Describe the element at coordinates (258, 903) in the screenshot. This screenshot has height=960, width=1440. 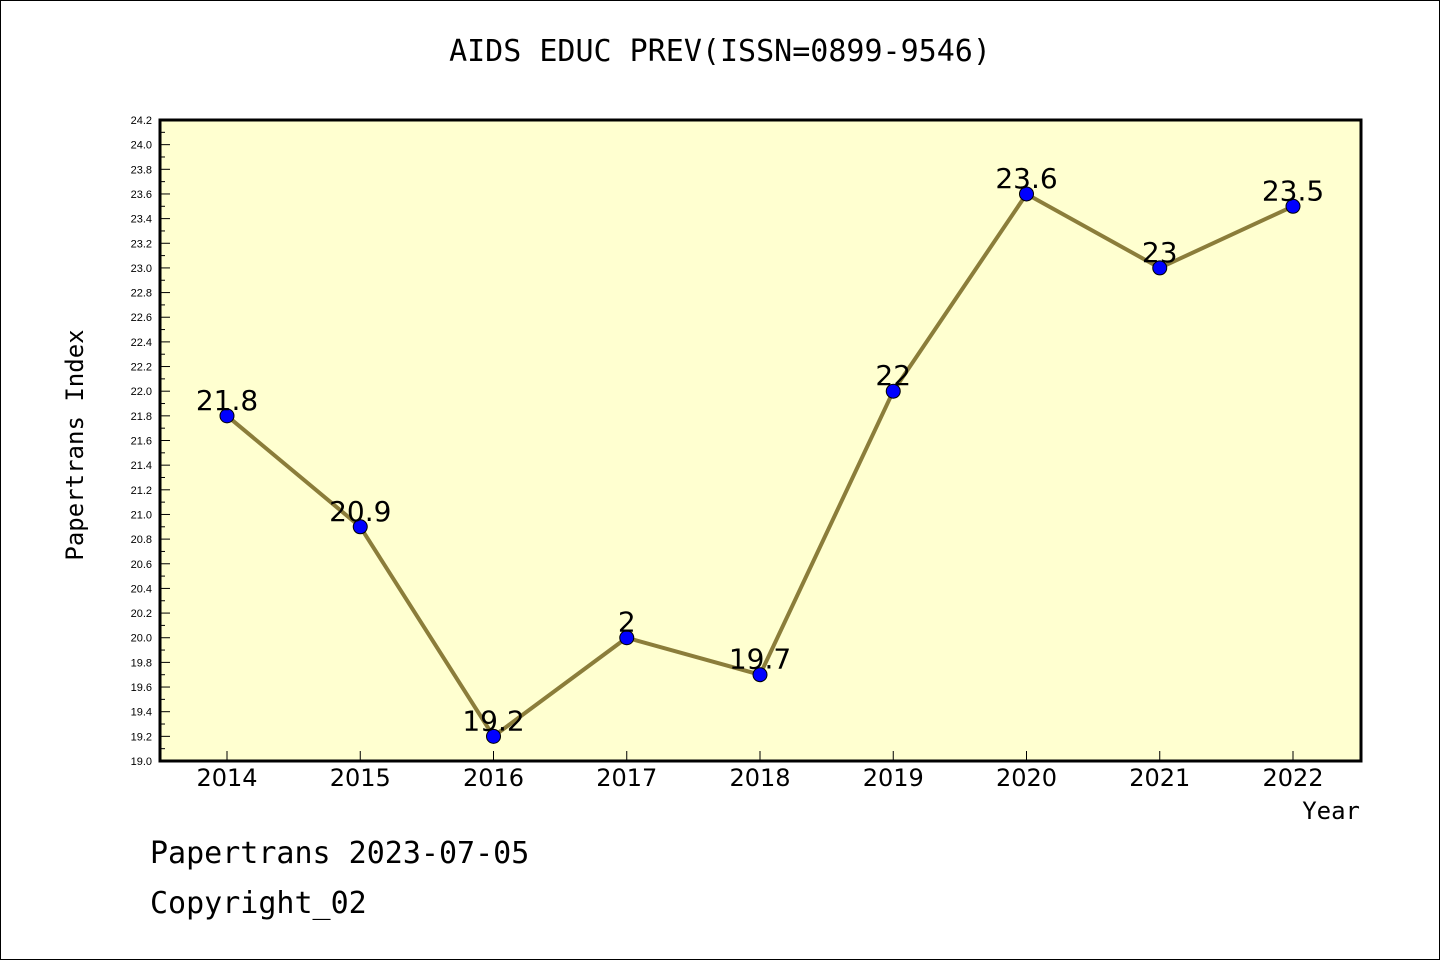
I see `footer-copyright: Copyright_02` at that location.